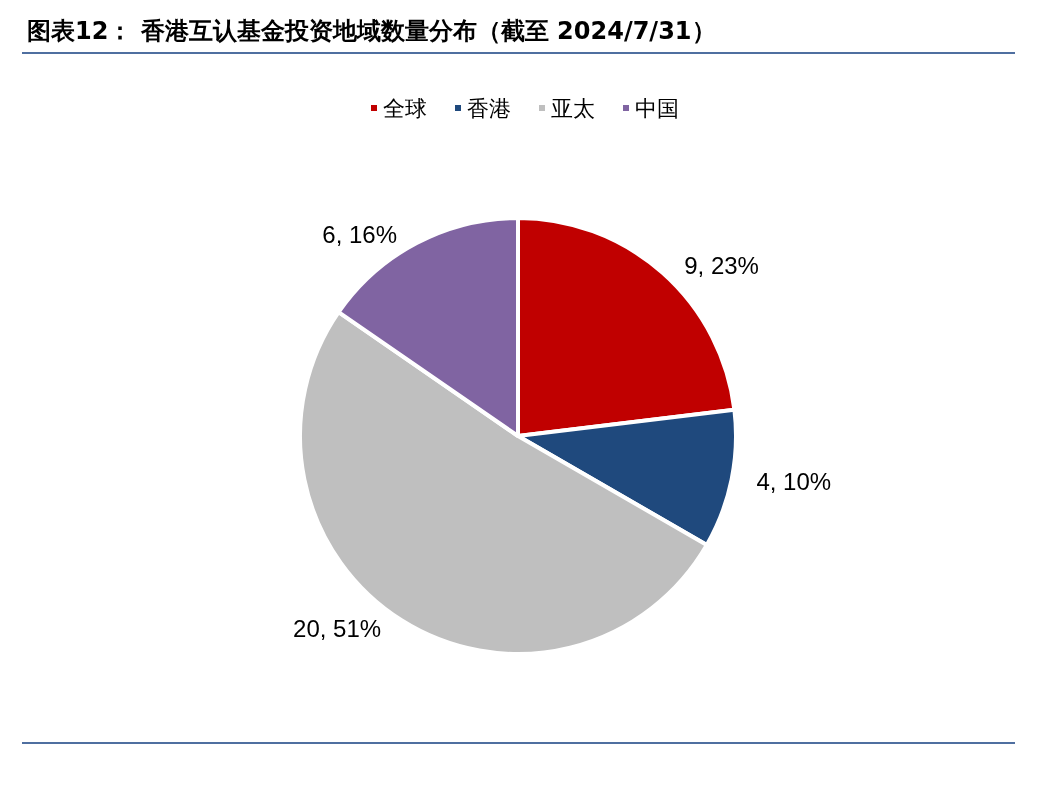 This screenshot has height=792, width=1048. What do you see at coordinates (721, 265) in the screenshot?
I see `data-label: 9, 23%` at bounding box center [721, 265].